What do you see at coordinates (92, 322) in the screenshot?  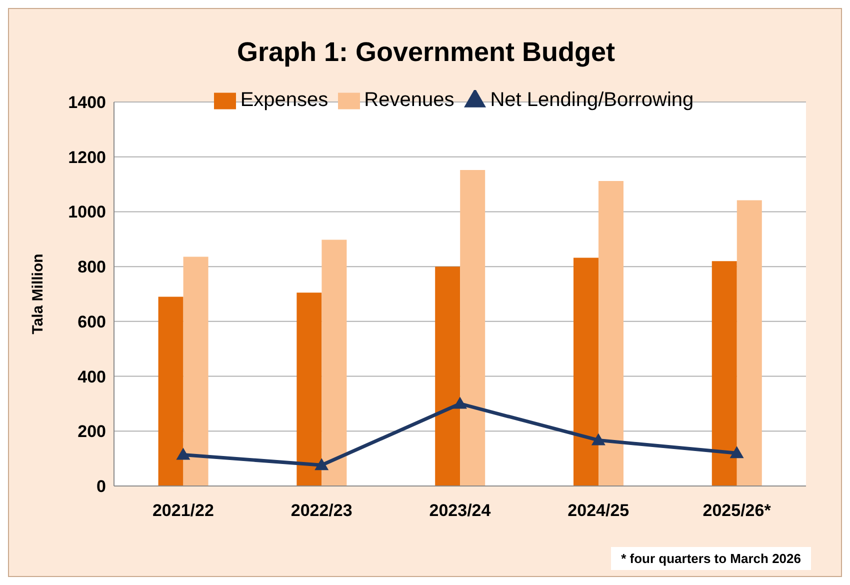 I see `y-tick-label: 600` at bounding box center [92, 322].